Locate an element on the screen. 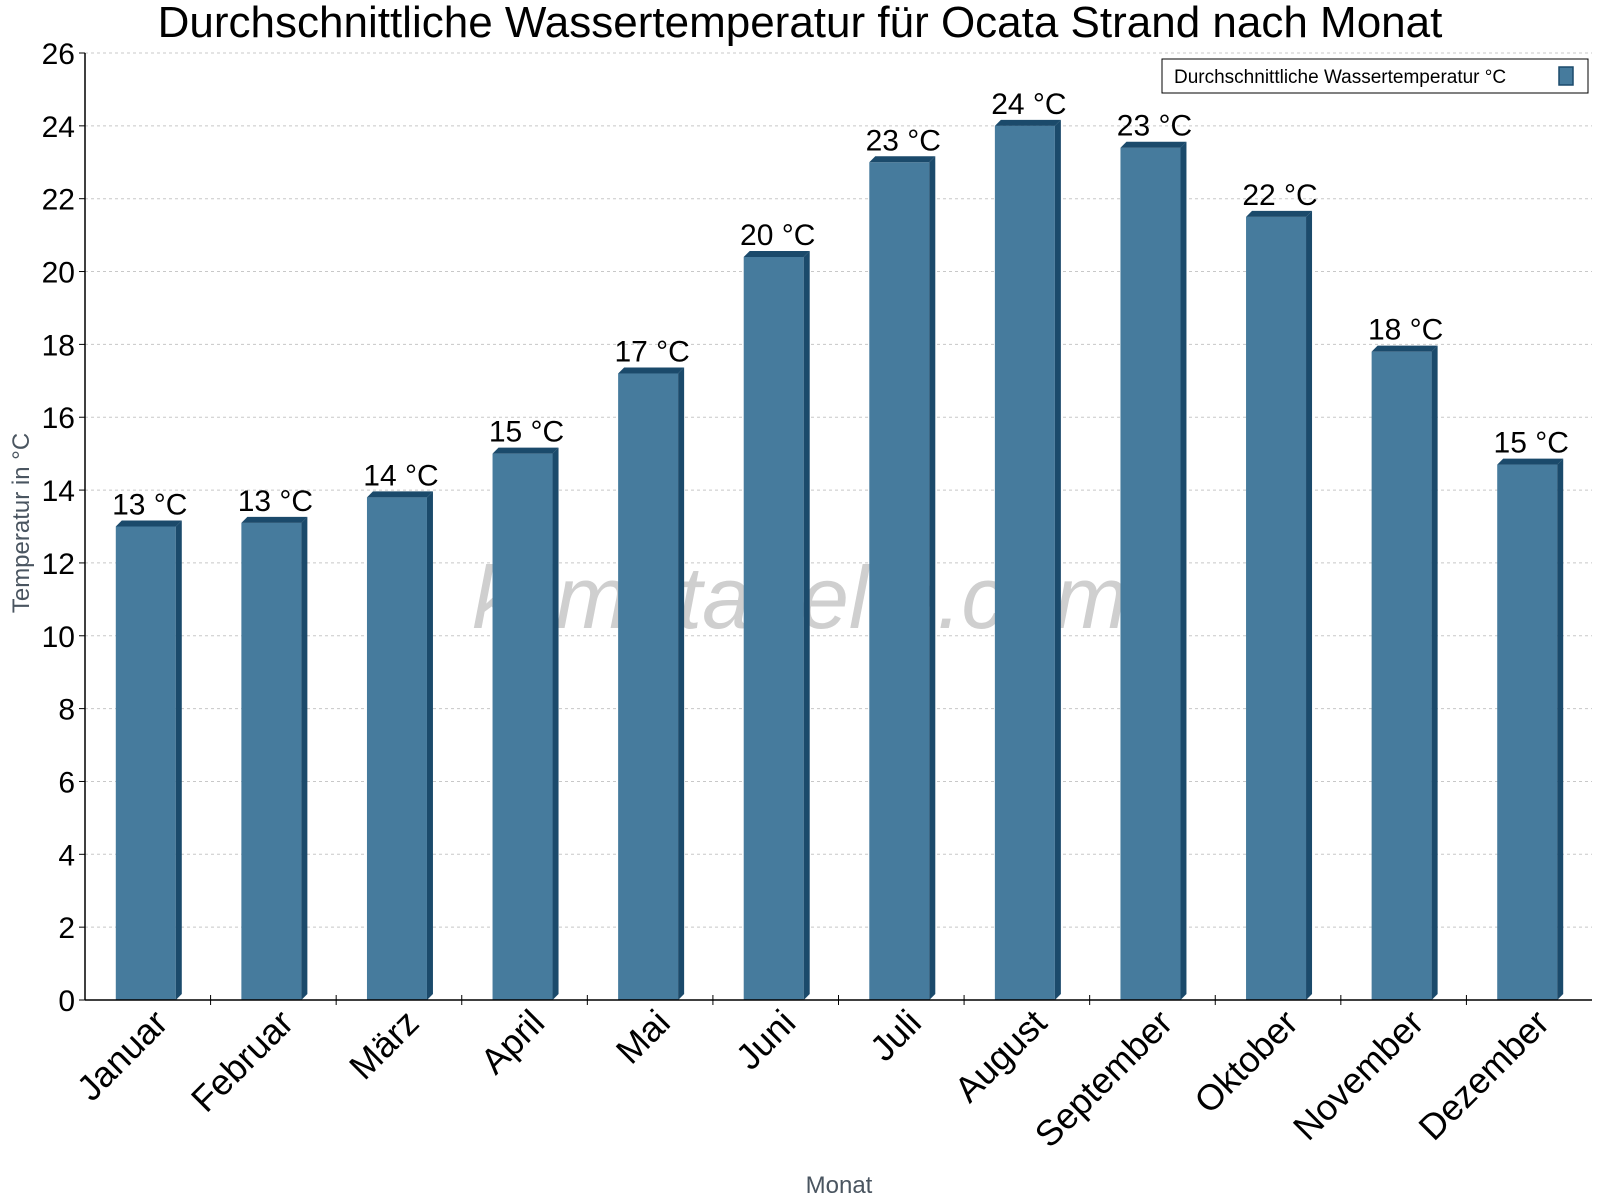  y-tick-label: 6 is located at coordinates (66, 782).